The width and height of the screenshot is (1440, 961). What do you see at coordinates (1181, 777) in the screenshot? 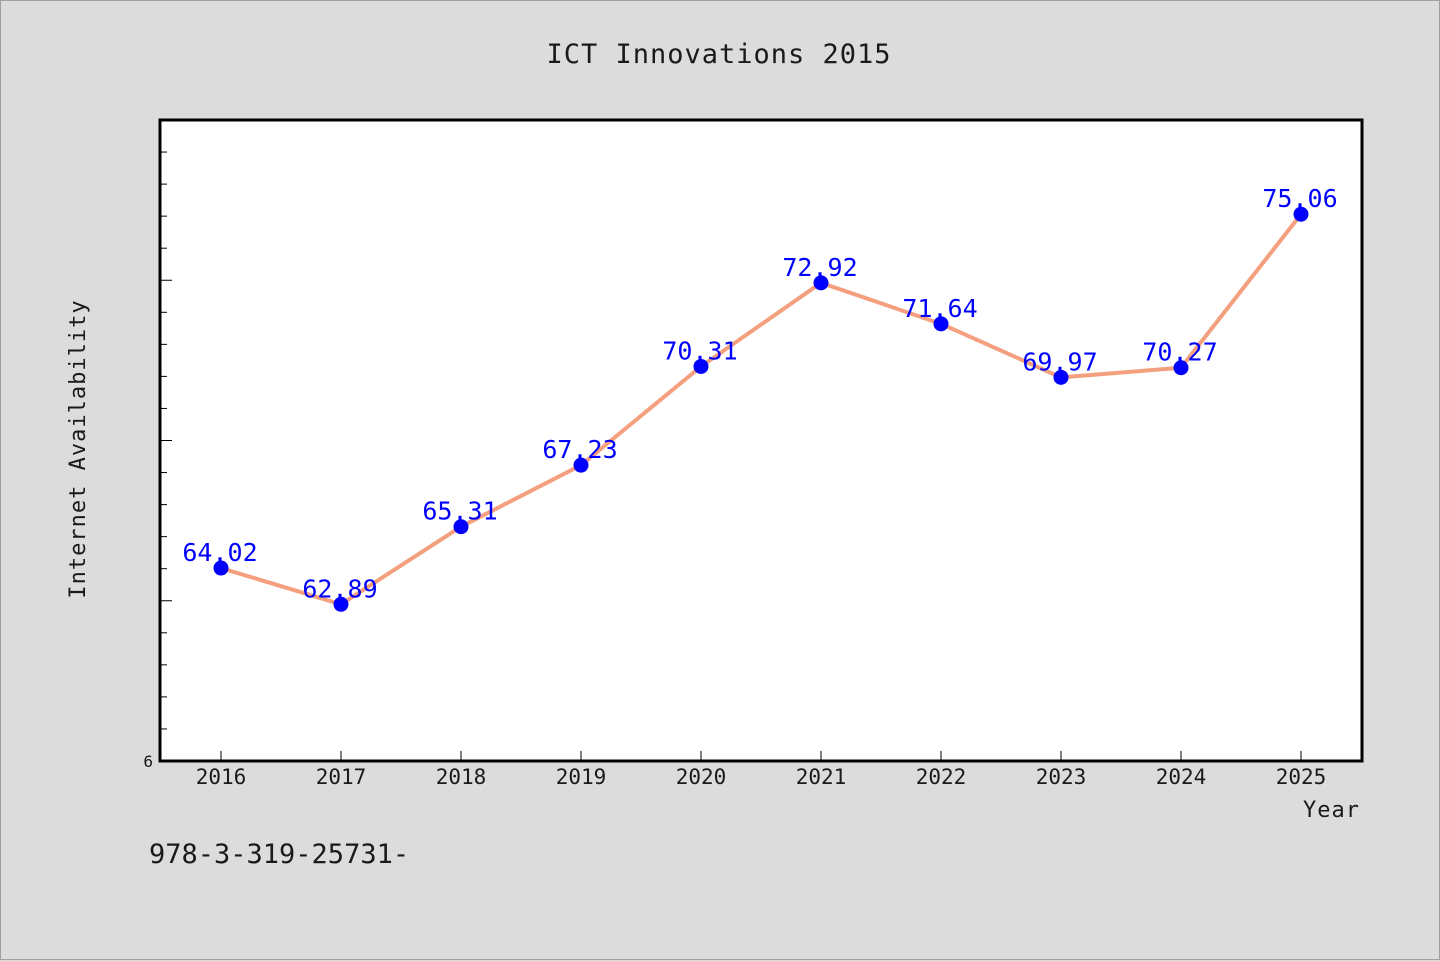
I see `x-tick-label: 2024` at bounding box center [1181, 777].